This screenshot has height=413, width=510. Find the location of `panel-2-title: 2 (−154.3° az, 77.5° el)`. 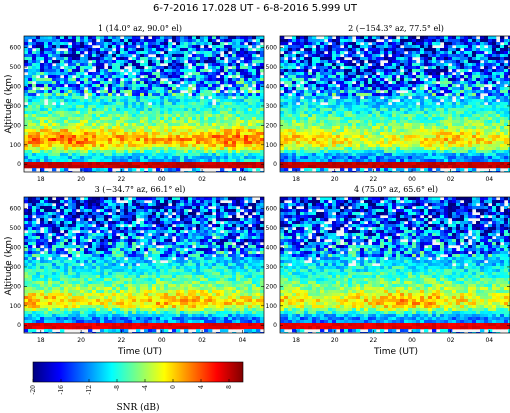

panel-2-title: 2 (−154.3° az, 77.5° el) is located at coordinates (396, 28).